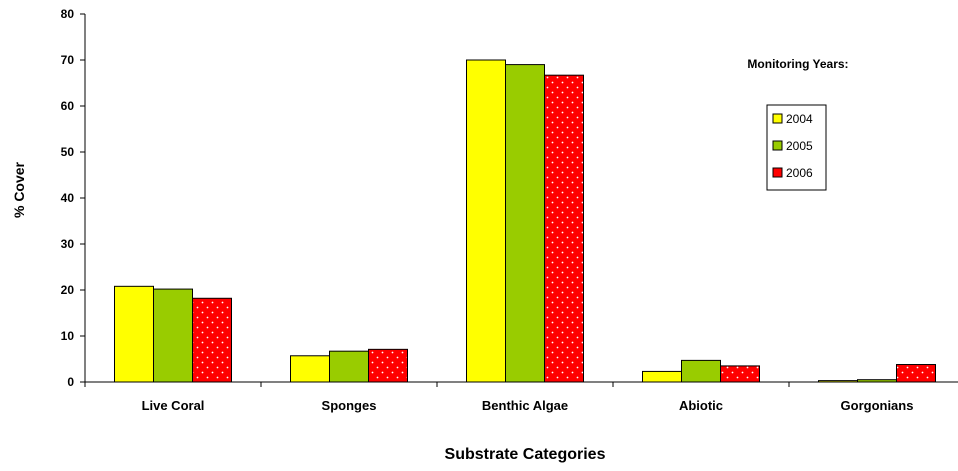 The width and height of the screenshot is (958, 471). Describe the element at coordinates (525, 405) in the screenshot. I see `x-tick-label: Benthic Algae` at that location.